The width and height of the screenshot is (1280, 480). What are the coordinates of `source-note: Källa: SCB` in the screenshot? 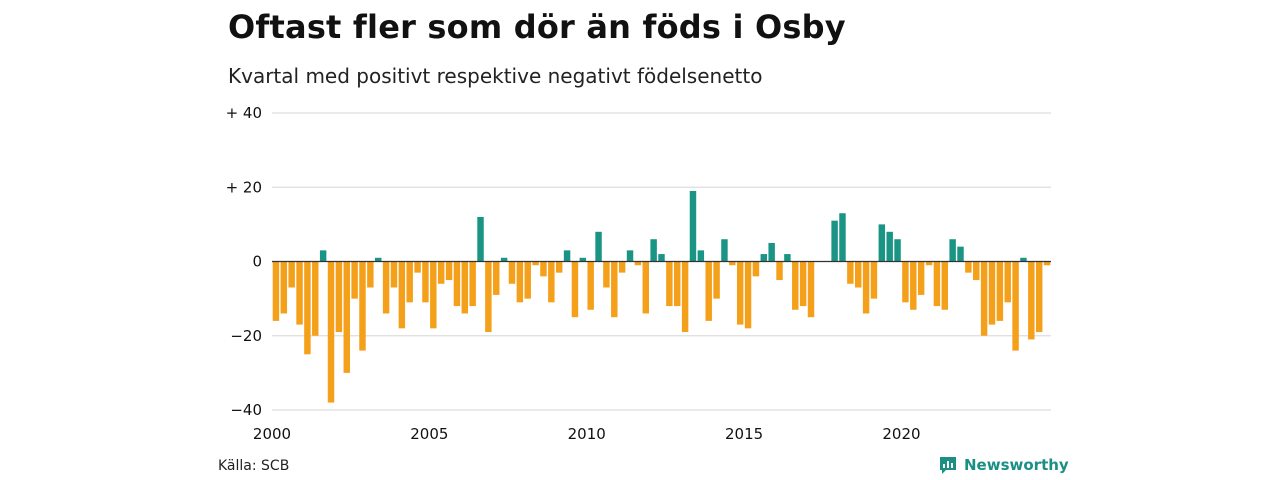 It's located at (254, 466).